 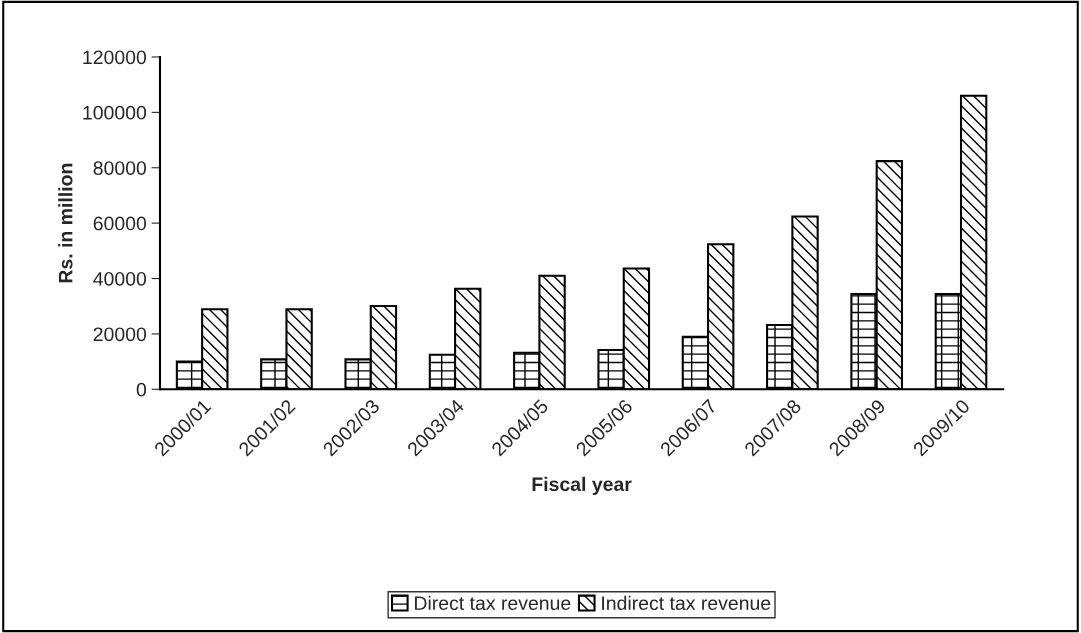 What do you see at coordinates (65, 223) in the screenshot?
I see `y-axis-title: Rs. in million` at bounding box center [65, 223].